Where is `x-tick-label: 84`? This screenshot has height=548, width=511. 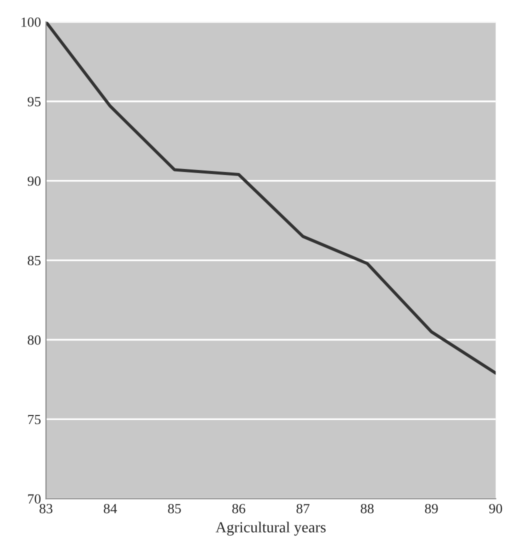 x-tick-label: 84 is located at coordinates (110, 509).